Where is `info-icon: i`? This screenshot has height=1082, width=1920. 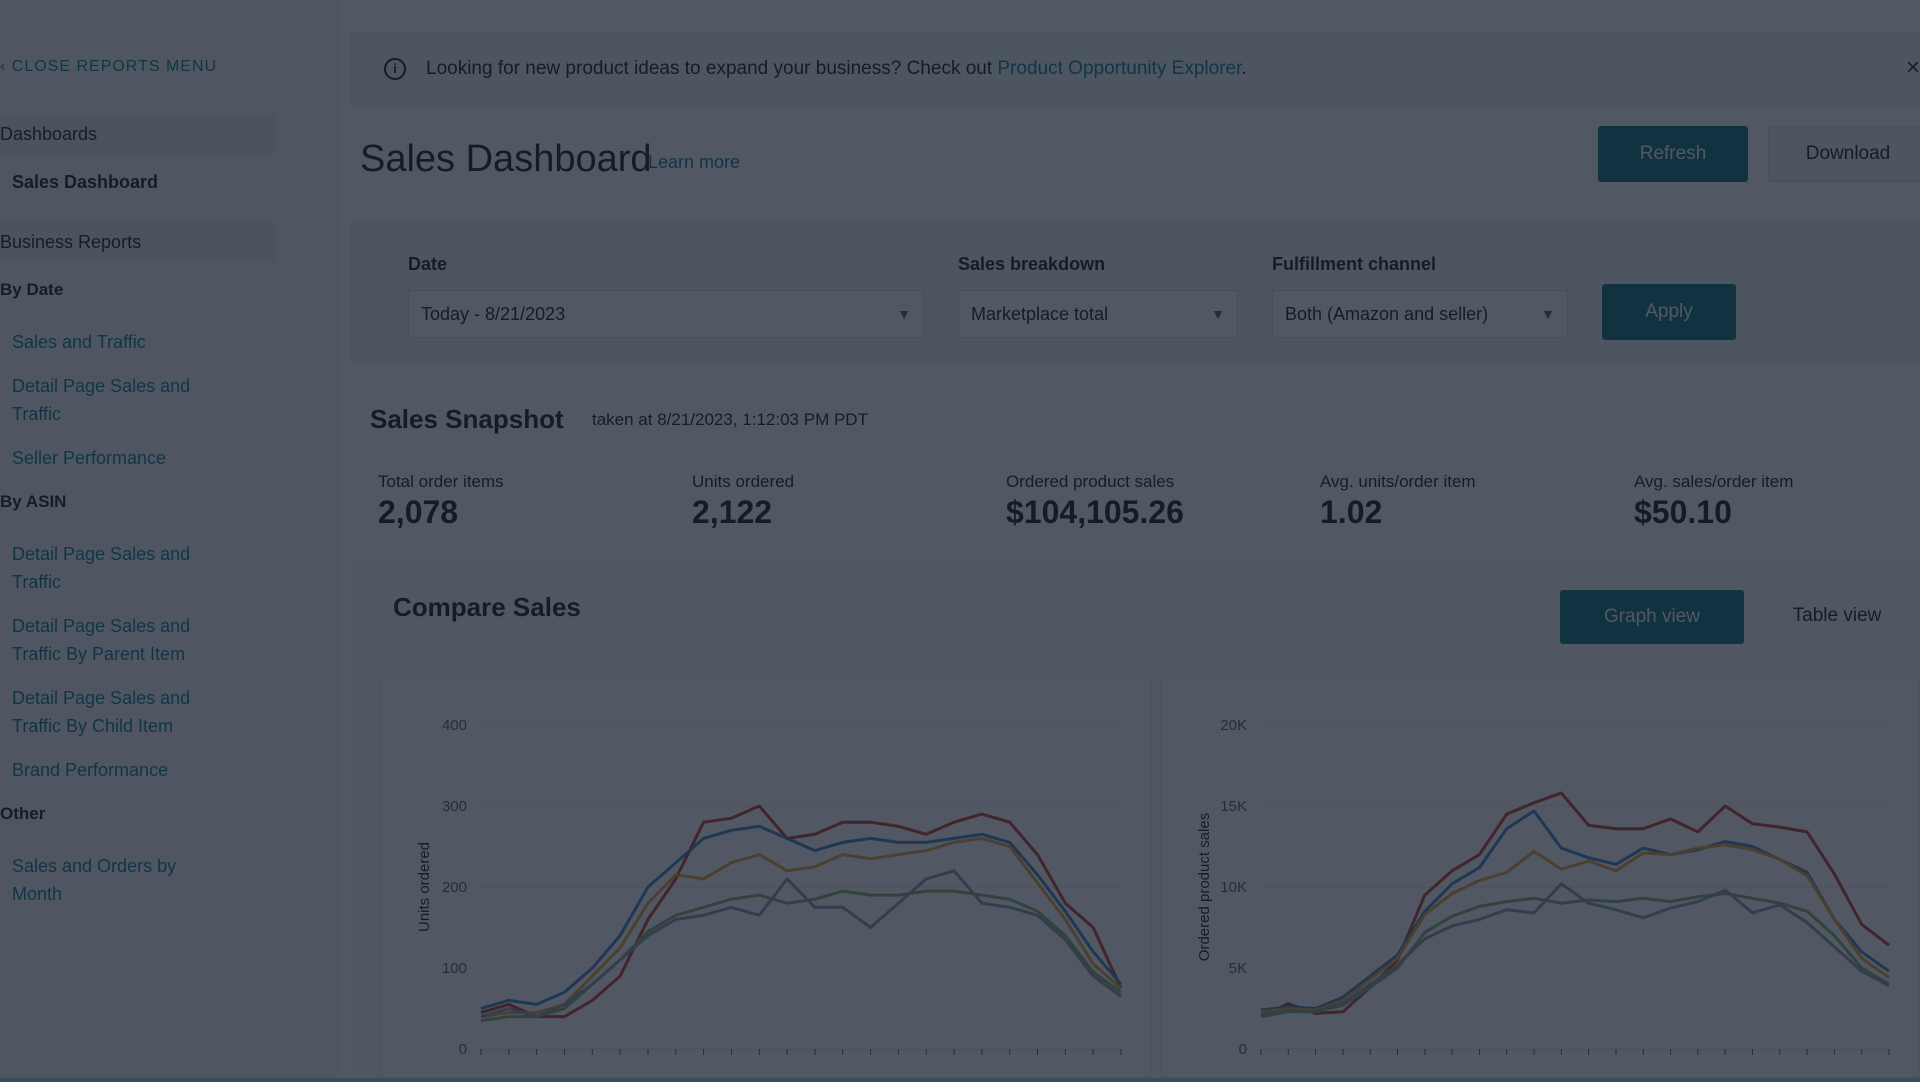
info-icon: i is located at coordinates (395, 69).